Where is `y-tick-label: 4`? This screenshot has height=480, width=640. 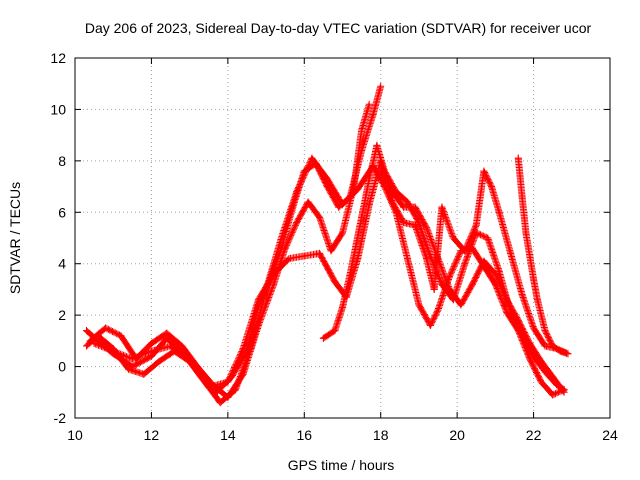 y-tick-label: 4 is located at coordinates (62, 264).